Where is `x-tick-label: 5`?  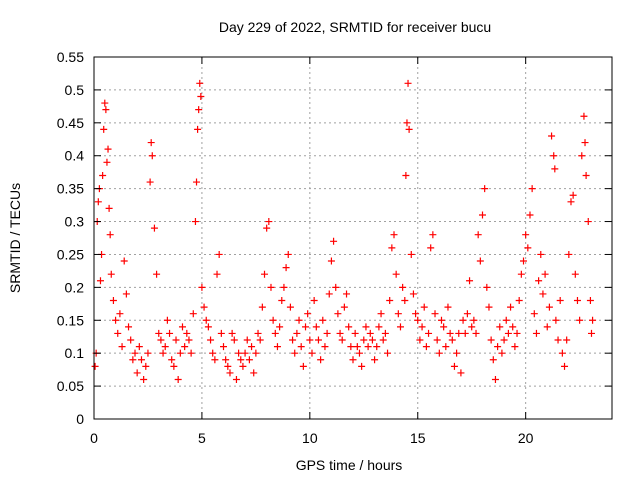 x-tick-label: 5 is located at coordinates (202, 438).